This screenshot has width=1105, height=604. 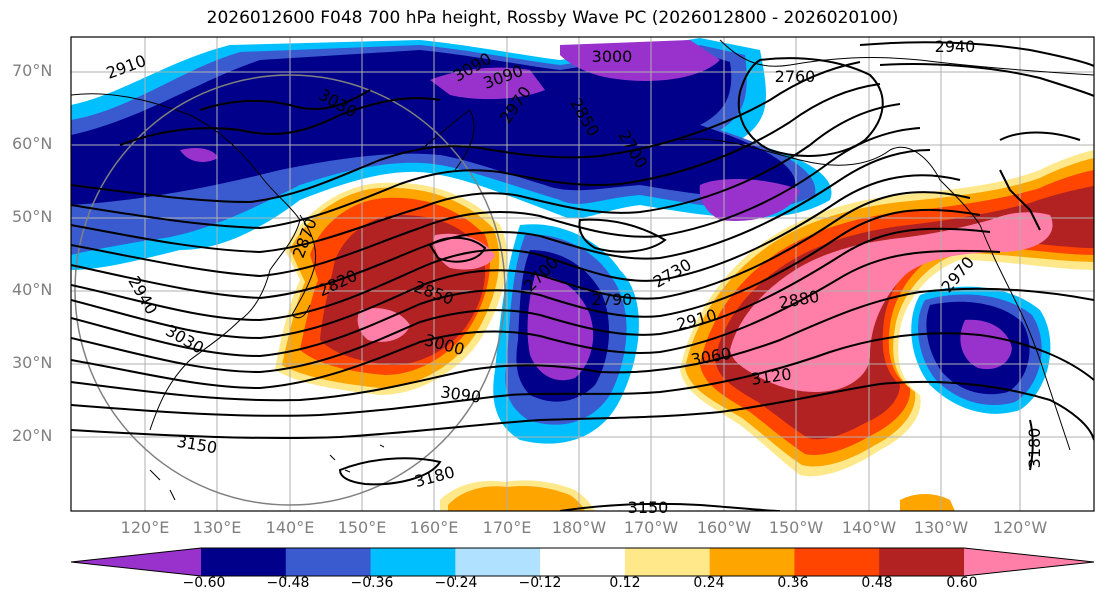 I want to click on lon-label: 130°W, so click(x=941, y=527).